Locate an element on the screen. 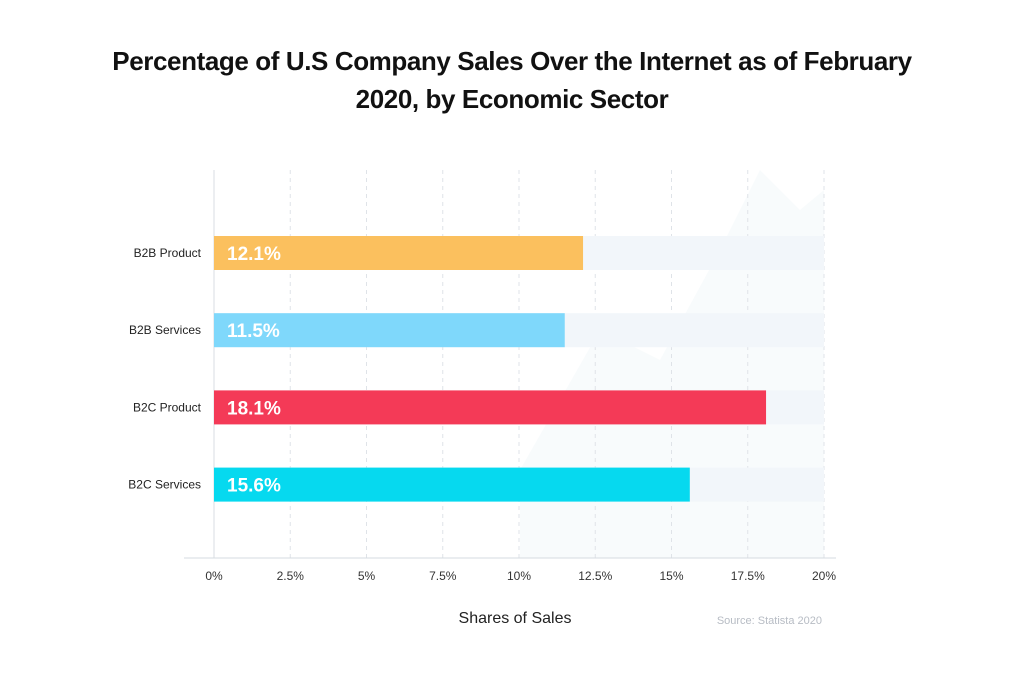  x-tick-label: 10% is located at coordinates (519, 576).